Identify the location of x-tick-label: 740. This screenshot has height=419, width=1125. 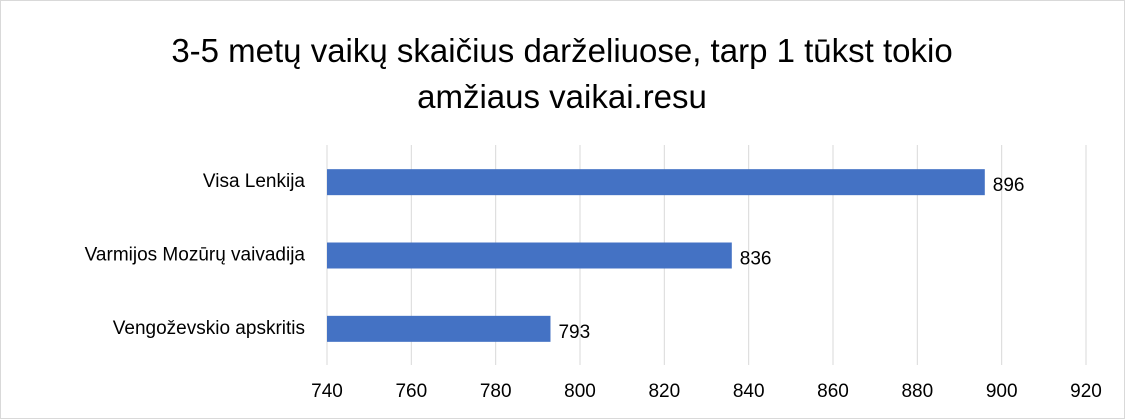
(327, 391).